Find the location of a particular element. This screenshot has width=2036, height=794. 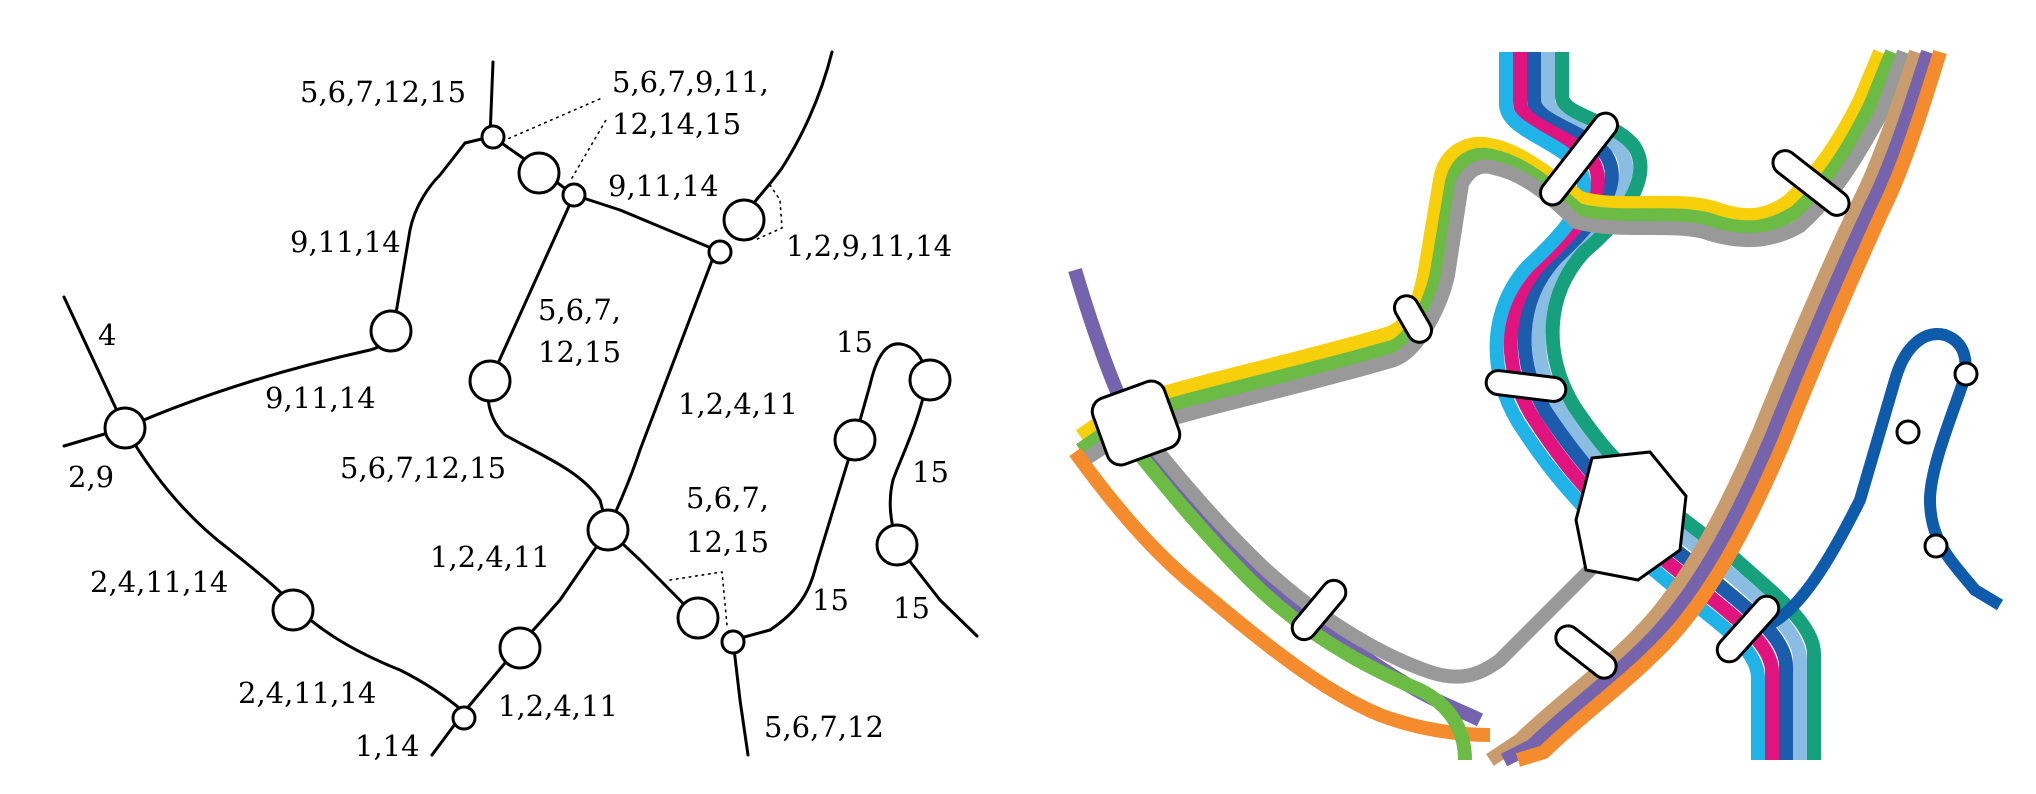

edge-label: 1,2,9,11,14 is located at coordinates (869, 246).